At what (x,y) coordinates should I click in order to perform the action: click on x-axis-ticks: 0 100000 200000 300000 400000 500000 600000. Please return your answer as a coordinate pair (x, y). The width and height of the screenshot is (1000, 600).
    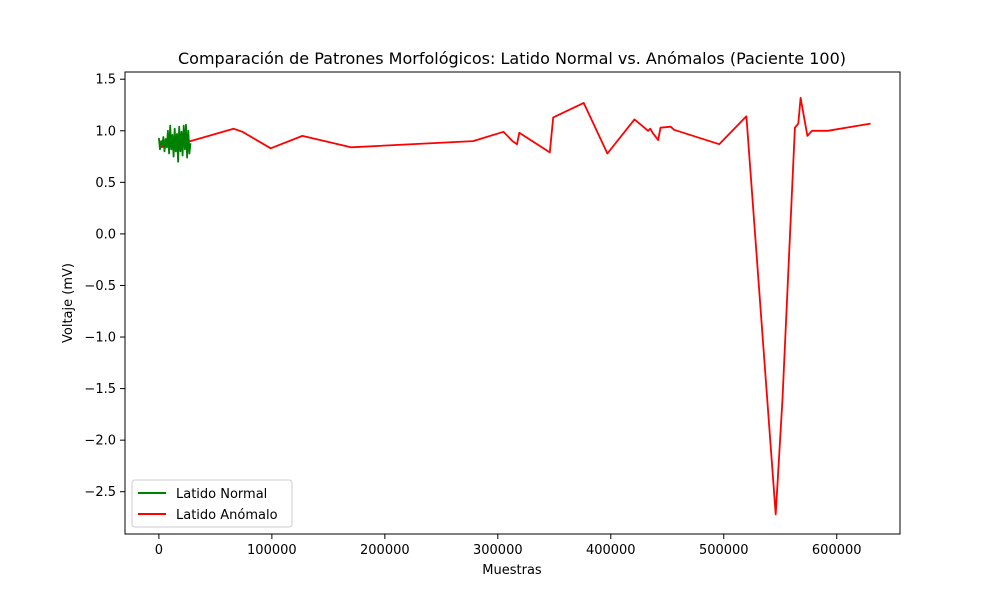
    Looking at the image, I should click on (508, 546).